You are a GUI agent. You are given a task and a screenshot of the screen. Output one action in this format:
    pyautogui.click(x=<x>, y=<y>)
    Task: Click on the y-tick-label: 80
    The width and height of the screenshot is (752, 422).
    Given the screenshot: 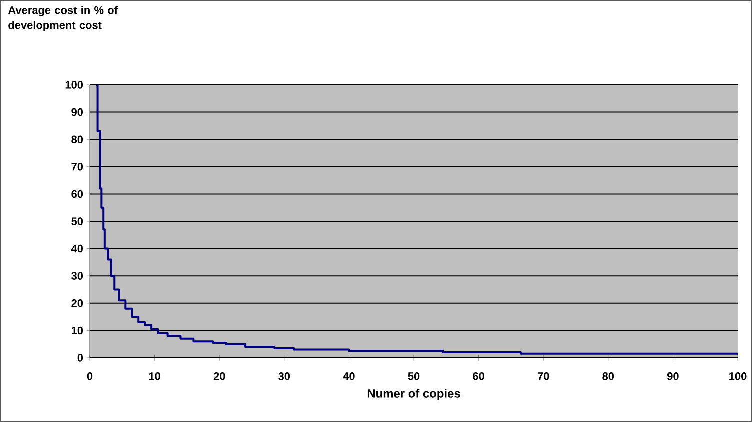 What is the action you would take?
    pyautogui.click(x=78, y=140)
    